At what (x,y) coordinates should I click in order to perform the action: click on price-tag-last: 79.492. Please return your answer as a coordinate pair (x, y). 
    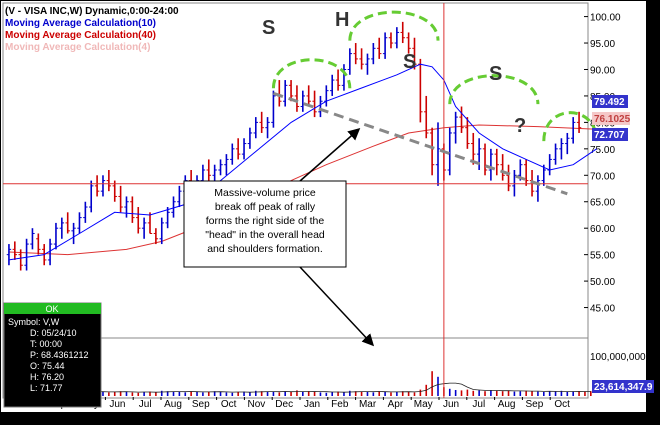
    Looking at the image, I should click on (609, 102).